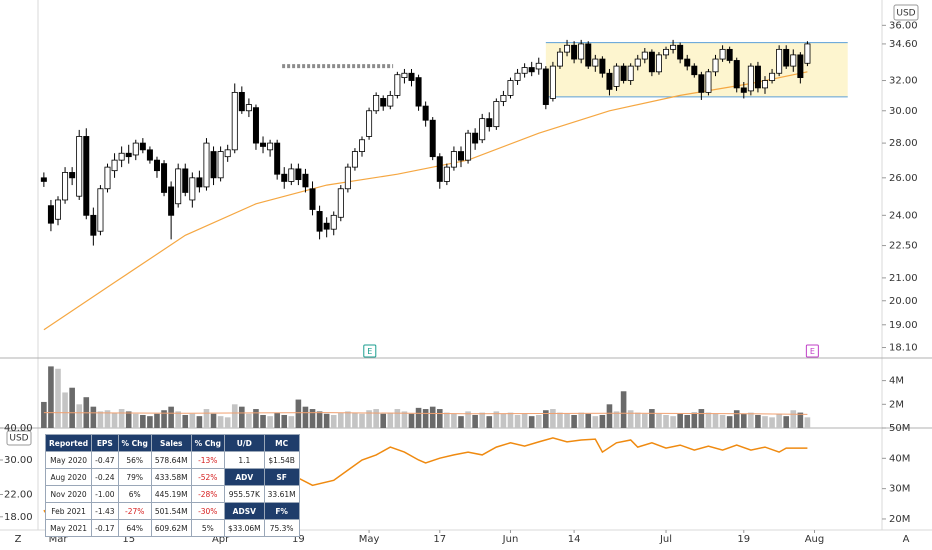 The height and width of the screenshot is (550, 932). Describe the element at coordinates (244, 511) in the screenshot. I see `table-cell: ADSV` at that location.